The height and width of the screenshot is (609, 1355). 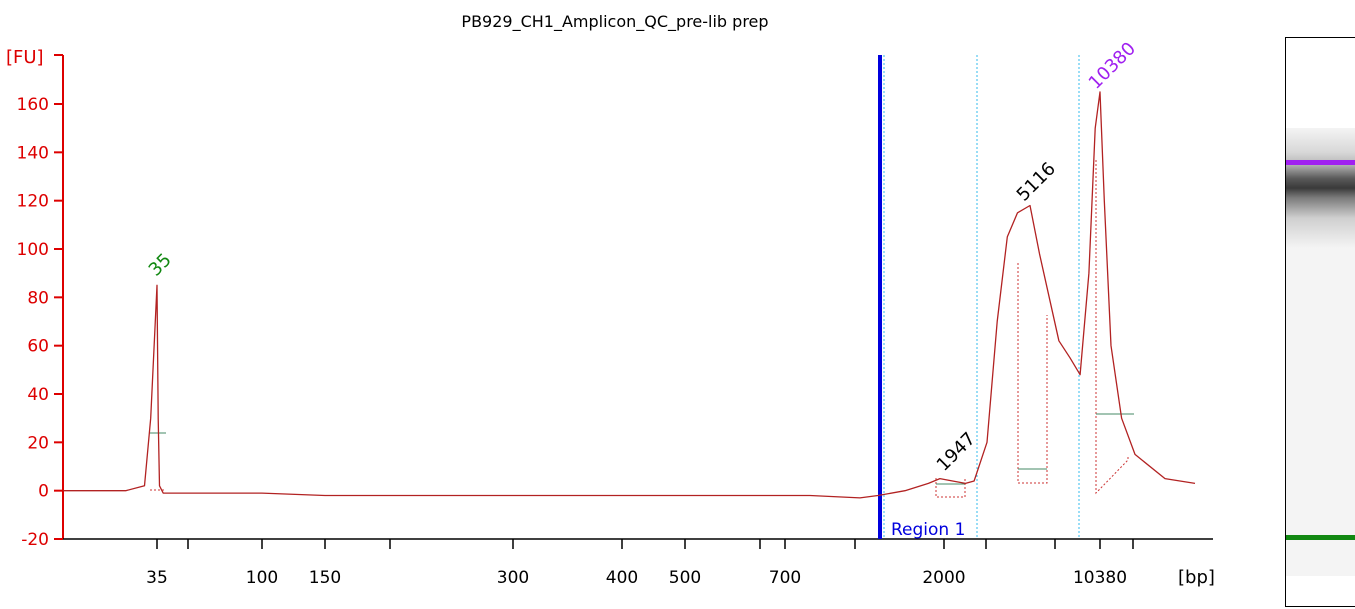 What do you see at coordinates (38, 298) in the screenshot?
I see `y-tick-label: 80` at bounding box center [38, 298].